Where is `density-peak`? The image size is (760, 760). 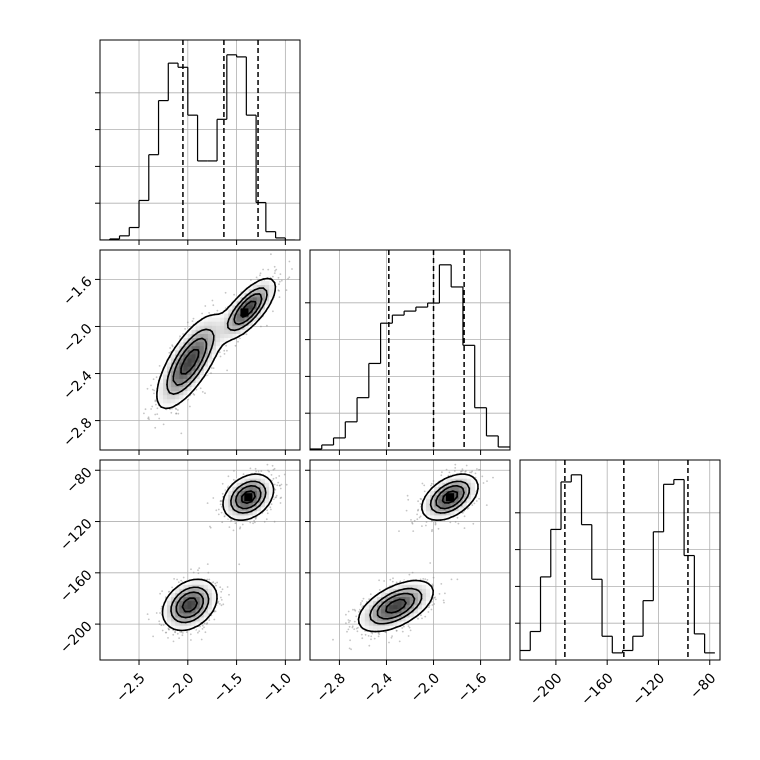
density-peak is located at coordinates (248, 497).